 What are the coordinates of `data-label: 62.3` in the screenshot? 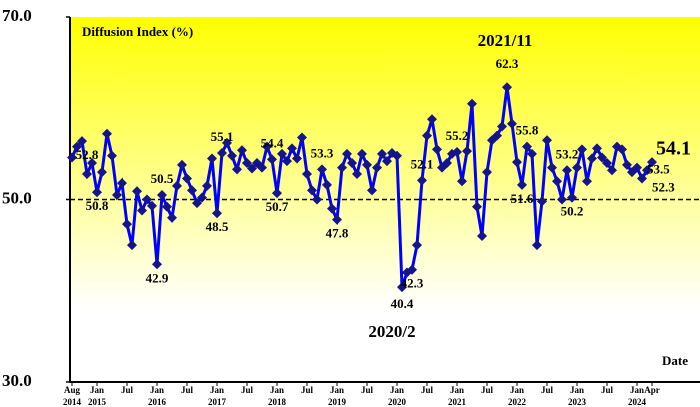 It's located at (507, 63).